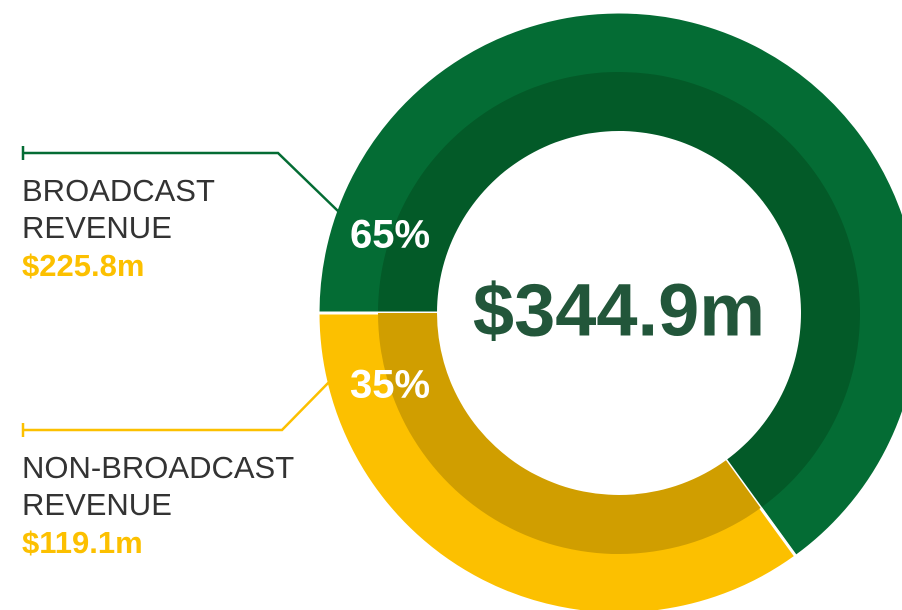  I want to click on percent-label: 35%, so click(390, 385).